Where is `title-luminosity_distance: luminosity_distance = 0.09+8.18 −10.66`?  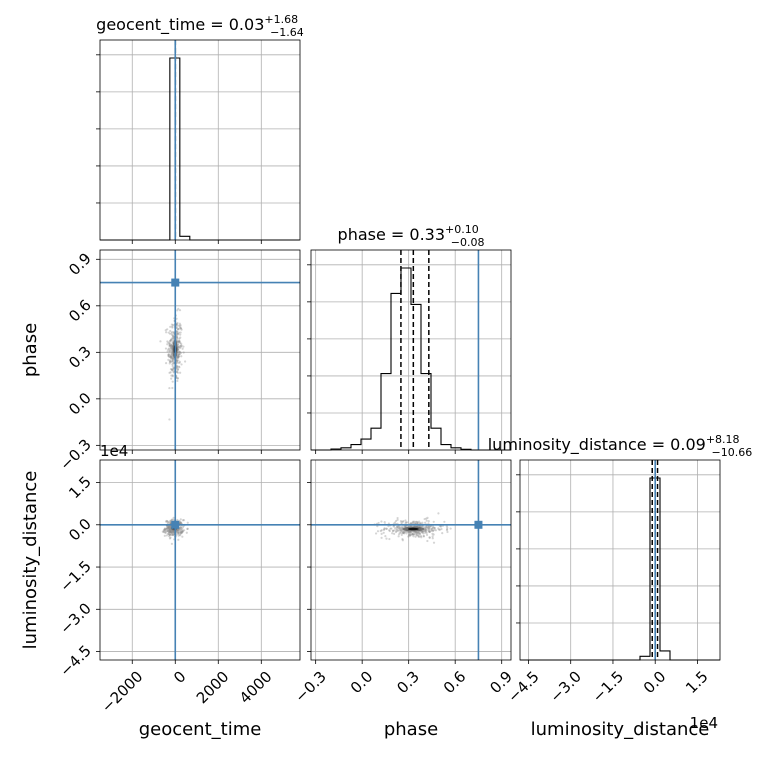
title-luminosity_distance: luminosity_distance = 0.09+8.18 −10.66 is located at coordinates (620, 446).